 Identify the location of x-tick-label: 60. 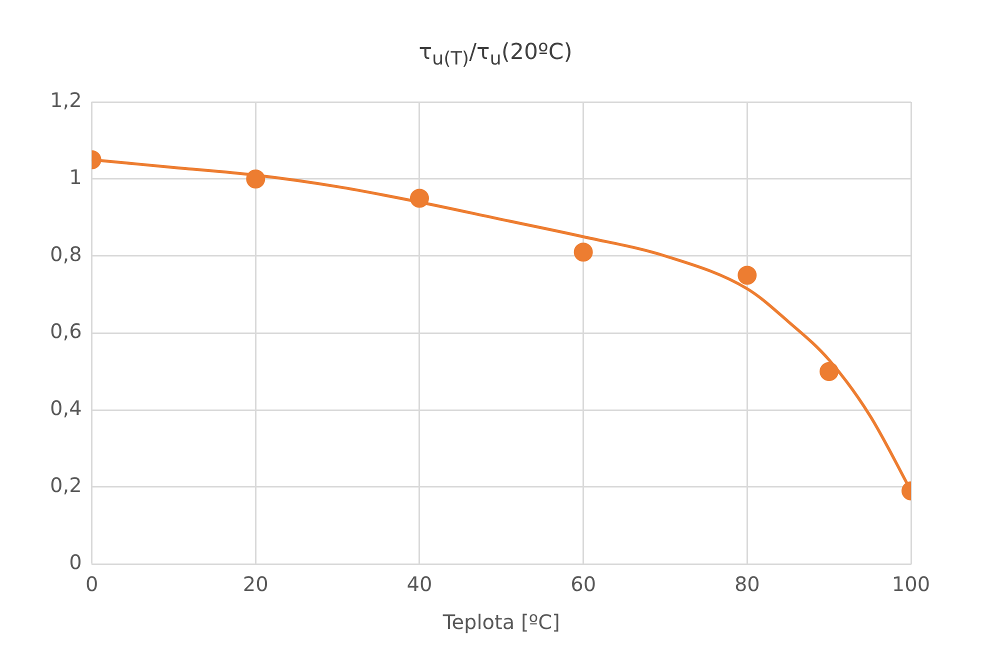
(583, 584).